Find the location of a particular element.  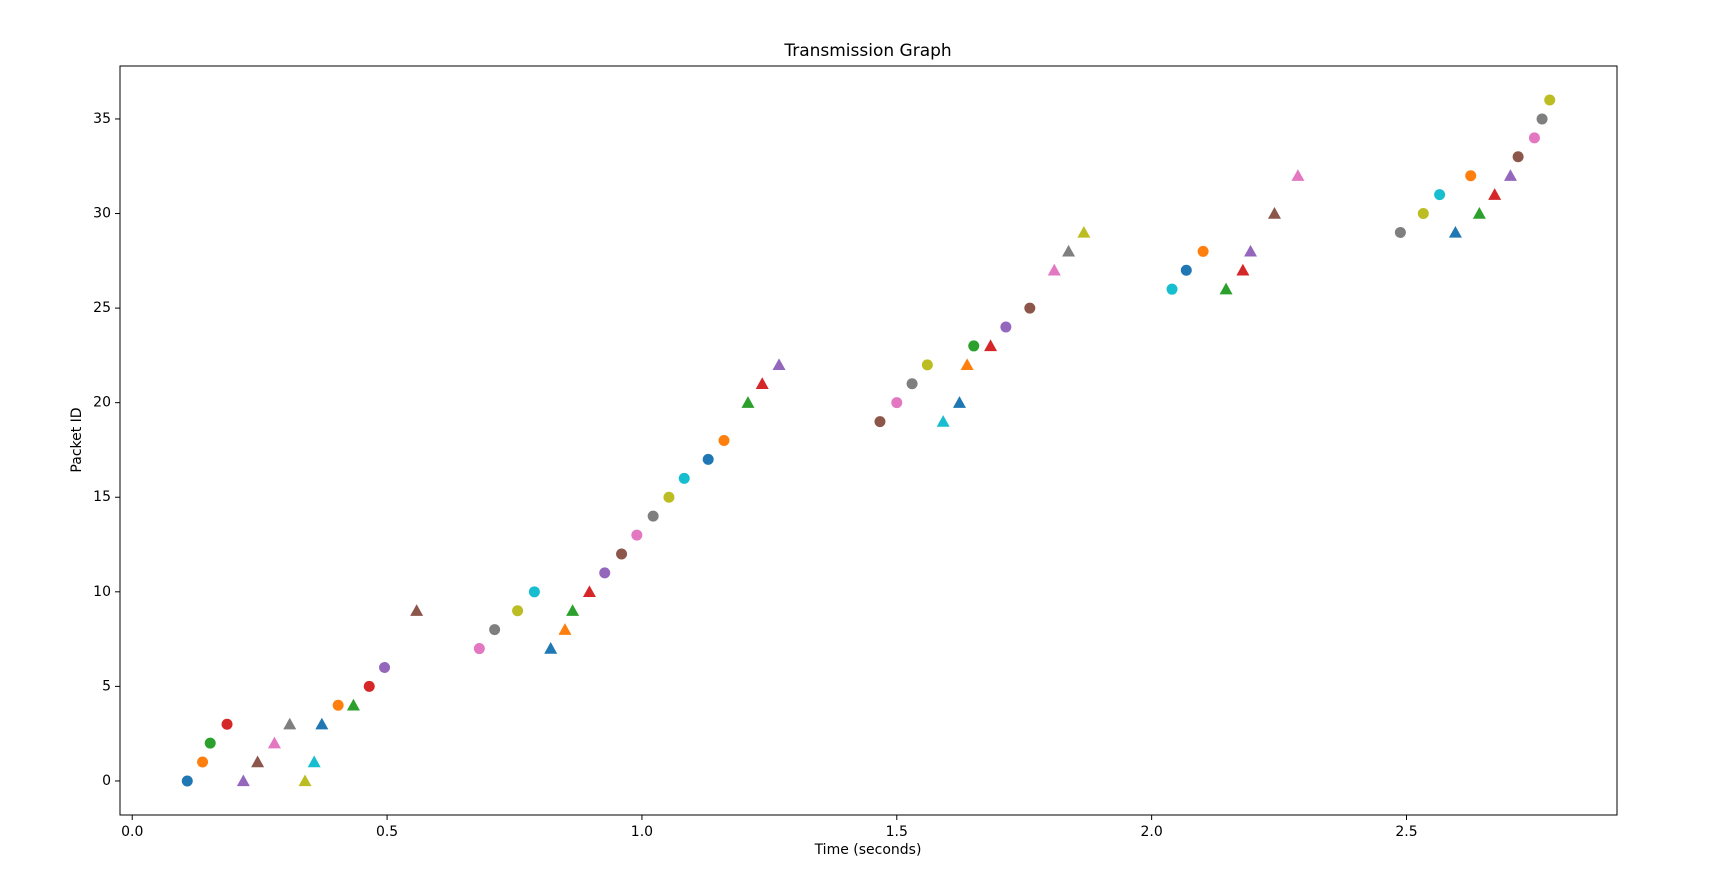

x-tick-label: 2.5 is located at coordinates (1406, 832).